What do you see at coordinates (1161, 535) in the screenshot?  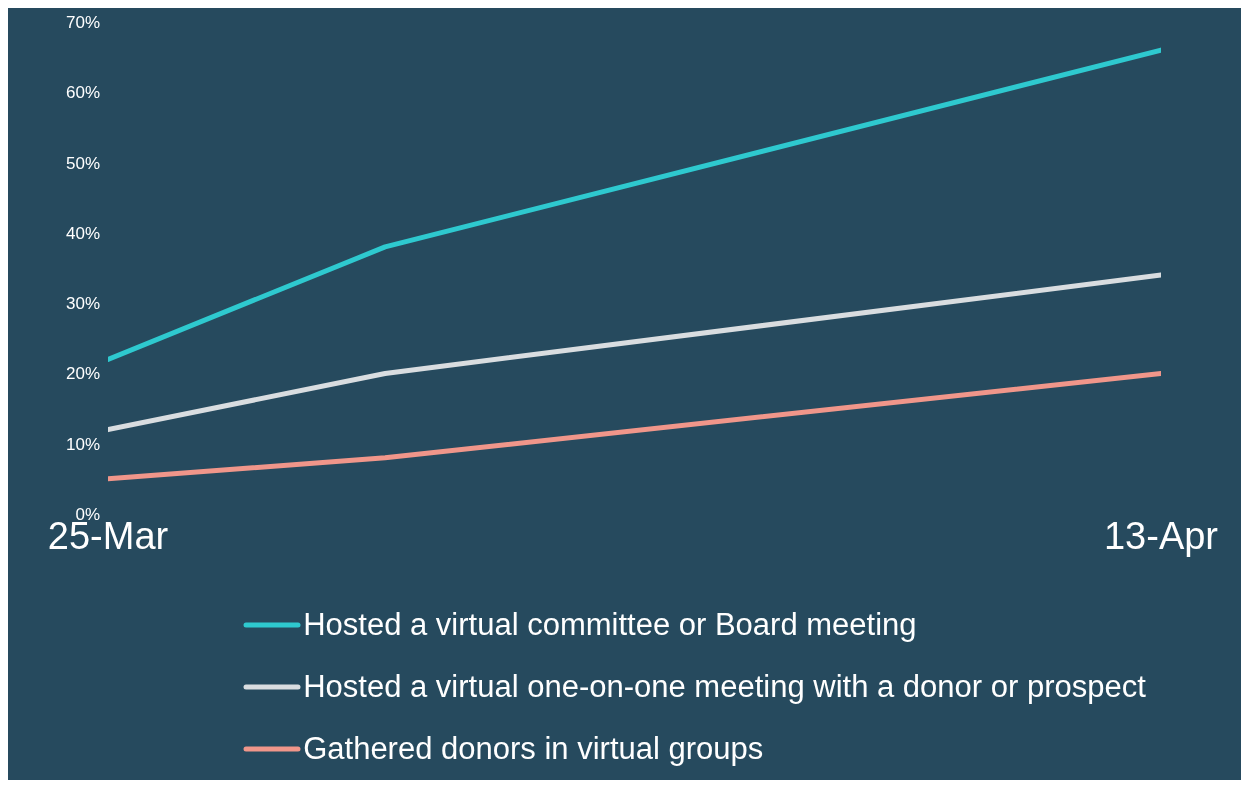 I see `x-tick-label: 13-Apr` at bounding box center [1161, 535].